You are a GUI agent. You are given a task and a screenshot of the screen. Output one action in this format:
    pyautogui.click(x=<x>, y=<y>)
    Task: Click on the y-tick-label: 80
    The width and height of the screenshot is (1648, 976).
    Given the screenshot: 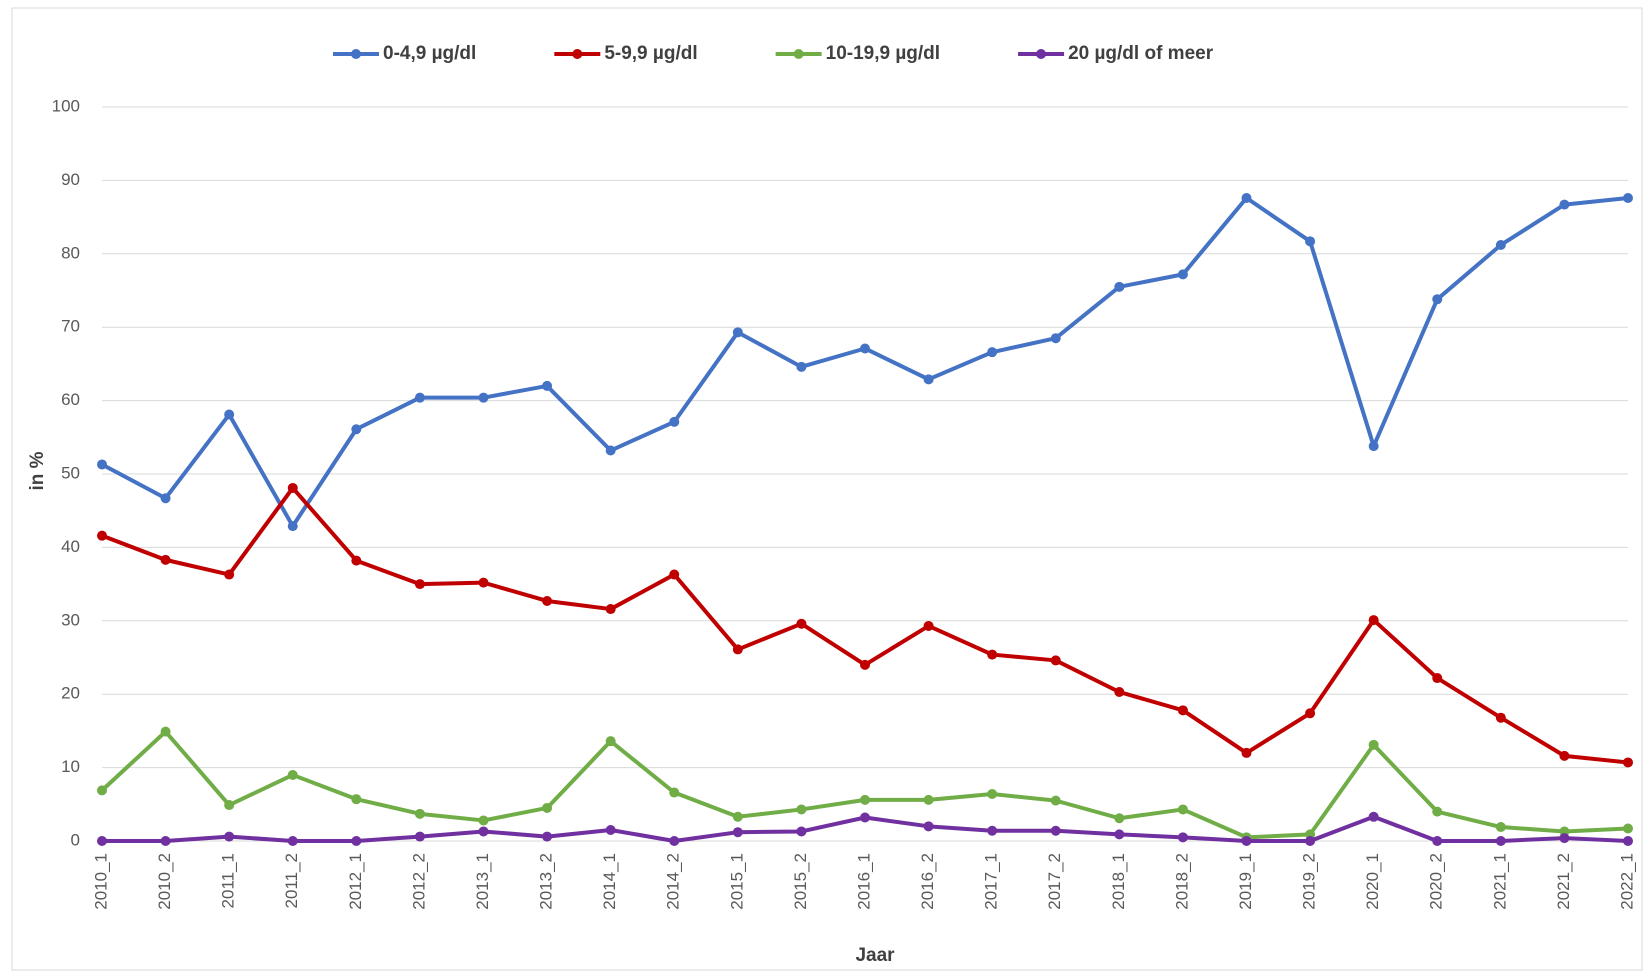 What is the action you would take?
    pyautogui.click(x=70, y=252)
    